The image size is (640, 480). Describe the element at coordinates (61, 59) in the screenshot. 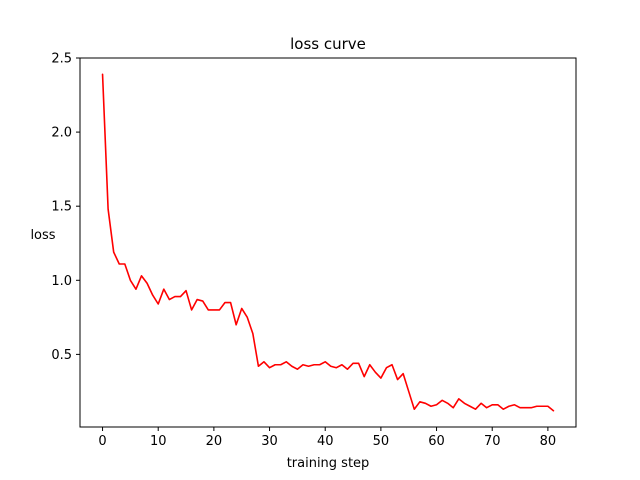

I see `y-tick-label: 2.5` at that location.